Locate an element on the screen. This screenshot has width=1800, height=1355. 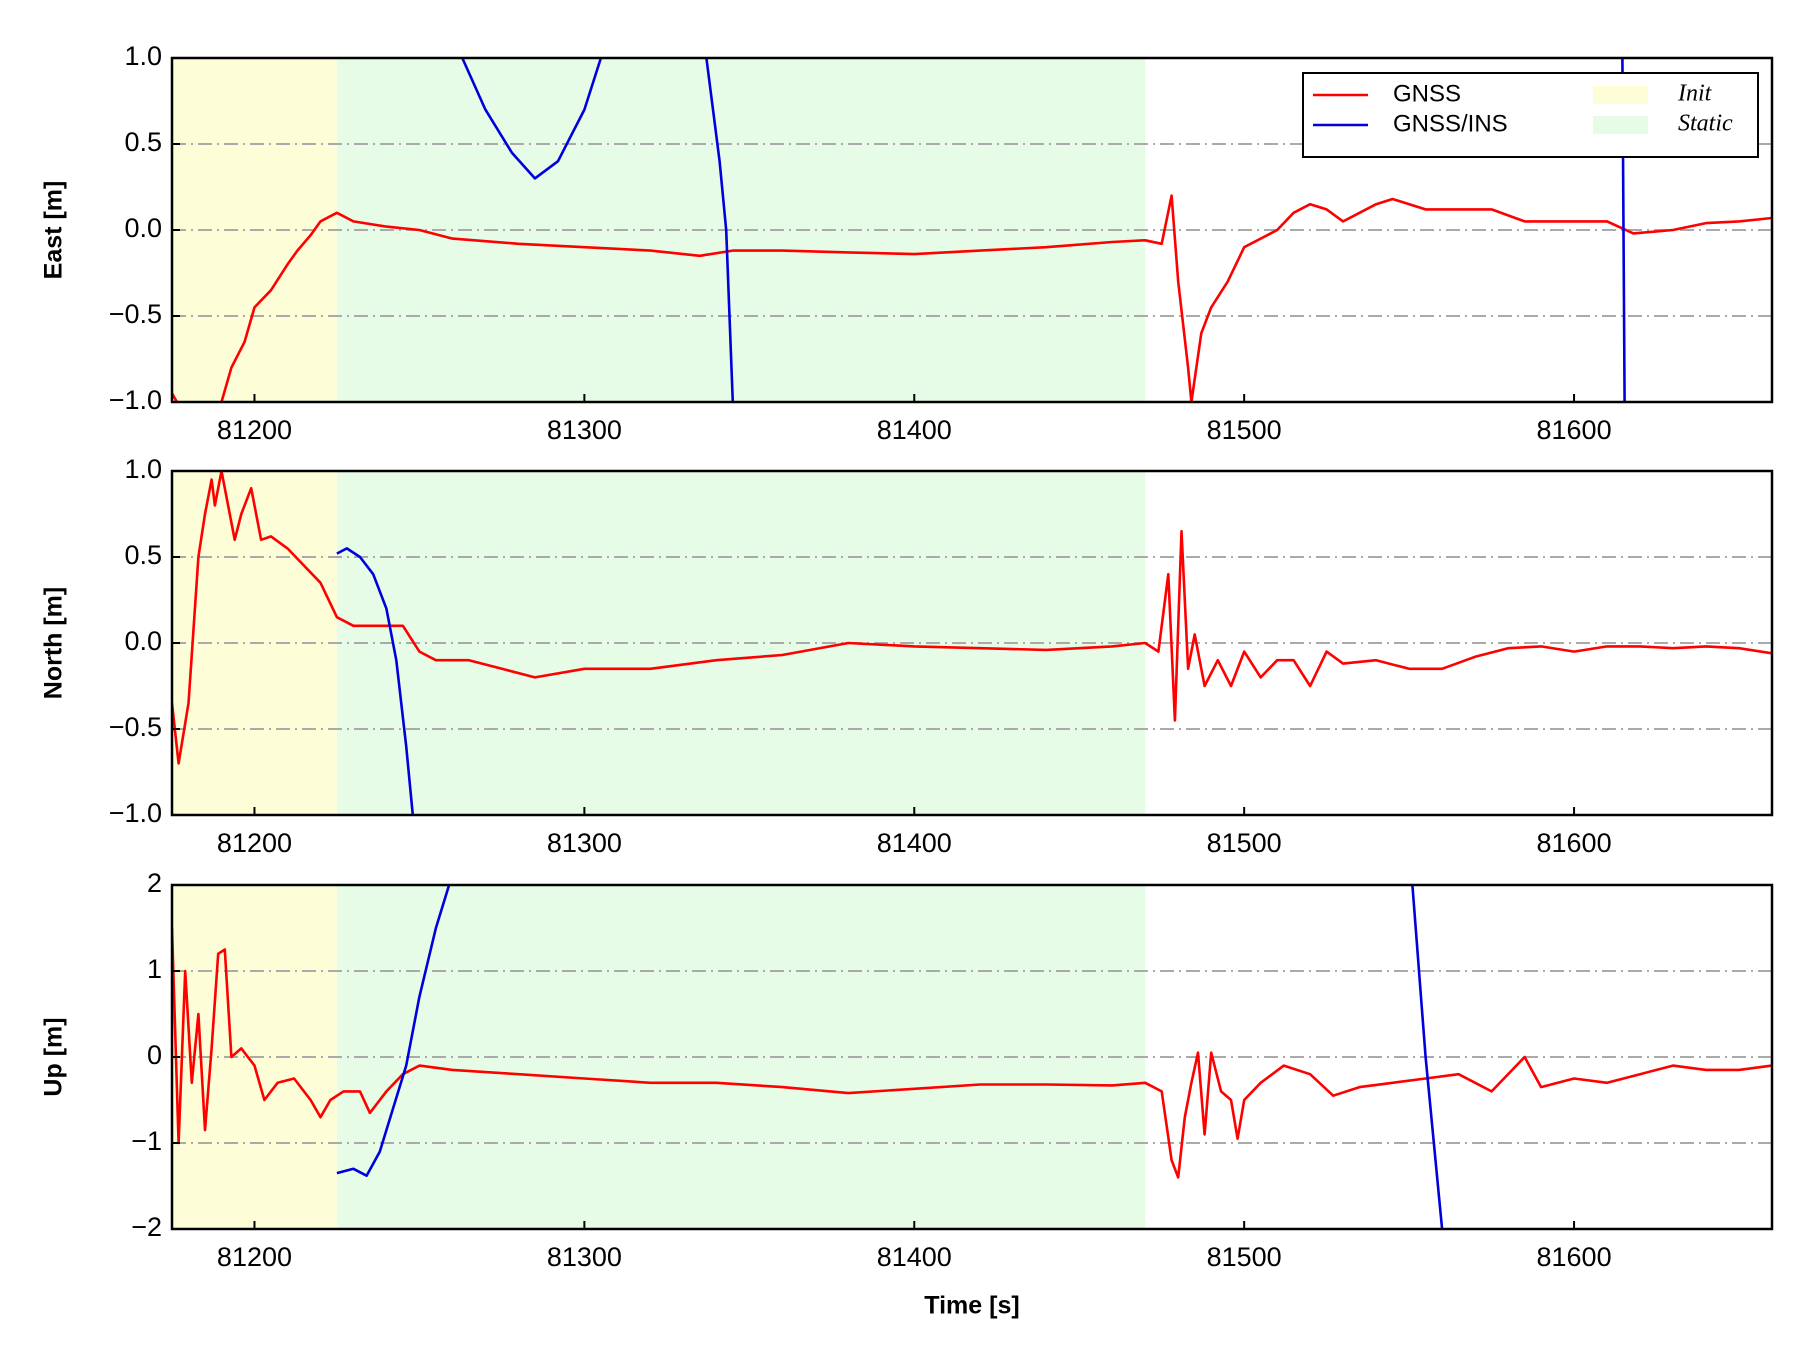
y-tick-label: 2 is located at coordinates (154, 883).